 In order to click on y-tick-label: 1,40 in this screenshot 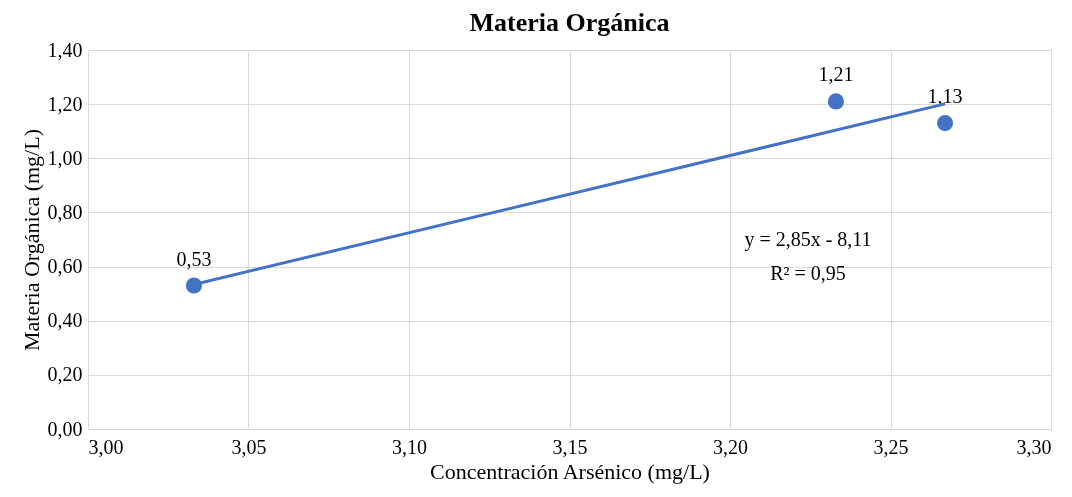, I will do `click(65, 49)`.